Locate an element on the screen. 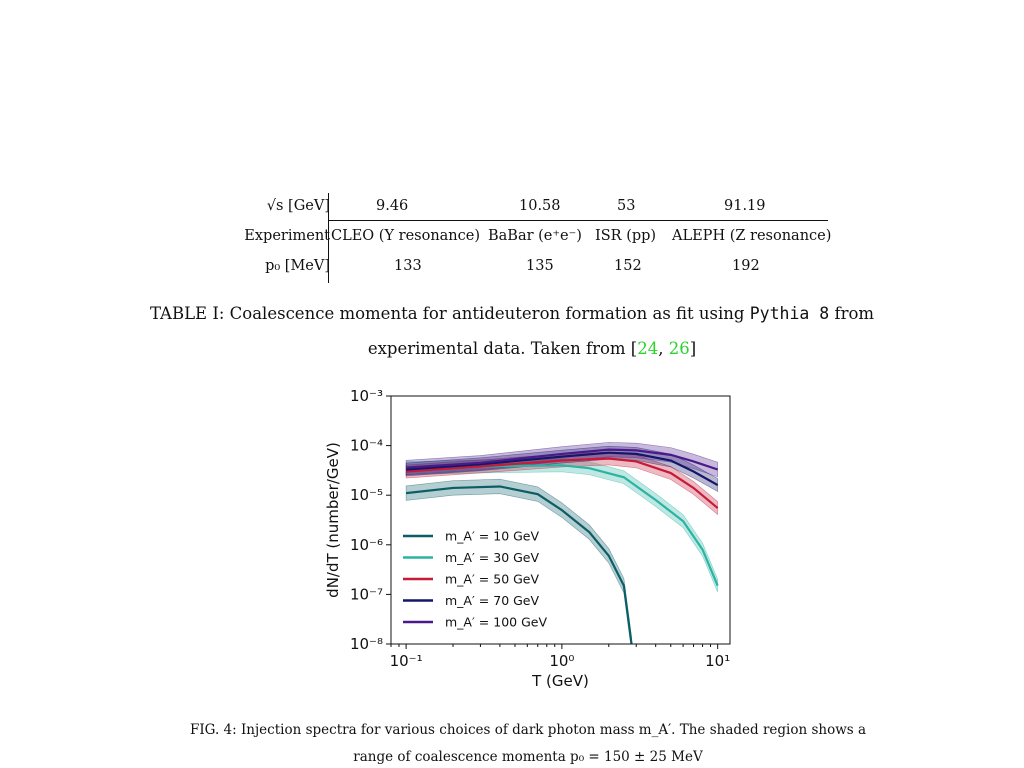 This screenshot has width=1024, height=768. y-tick-label: 10⁻⁴ is located at coordinates (366, 446).